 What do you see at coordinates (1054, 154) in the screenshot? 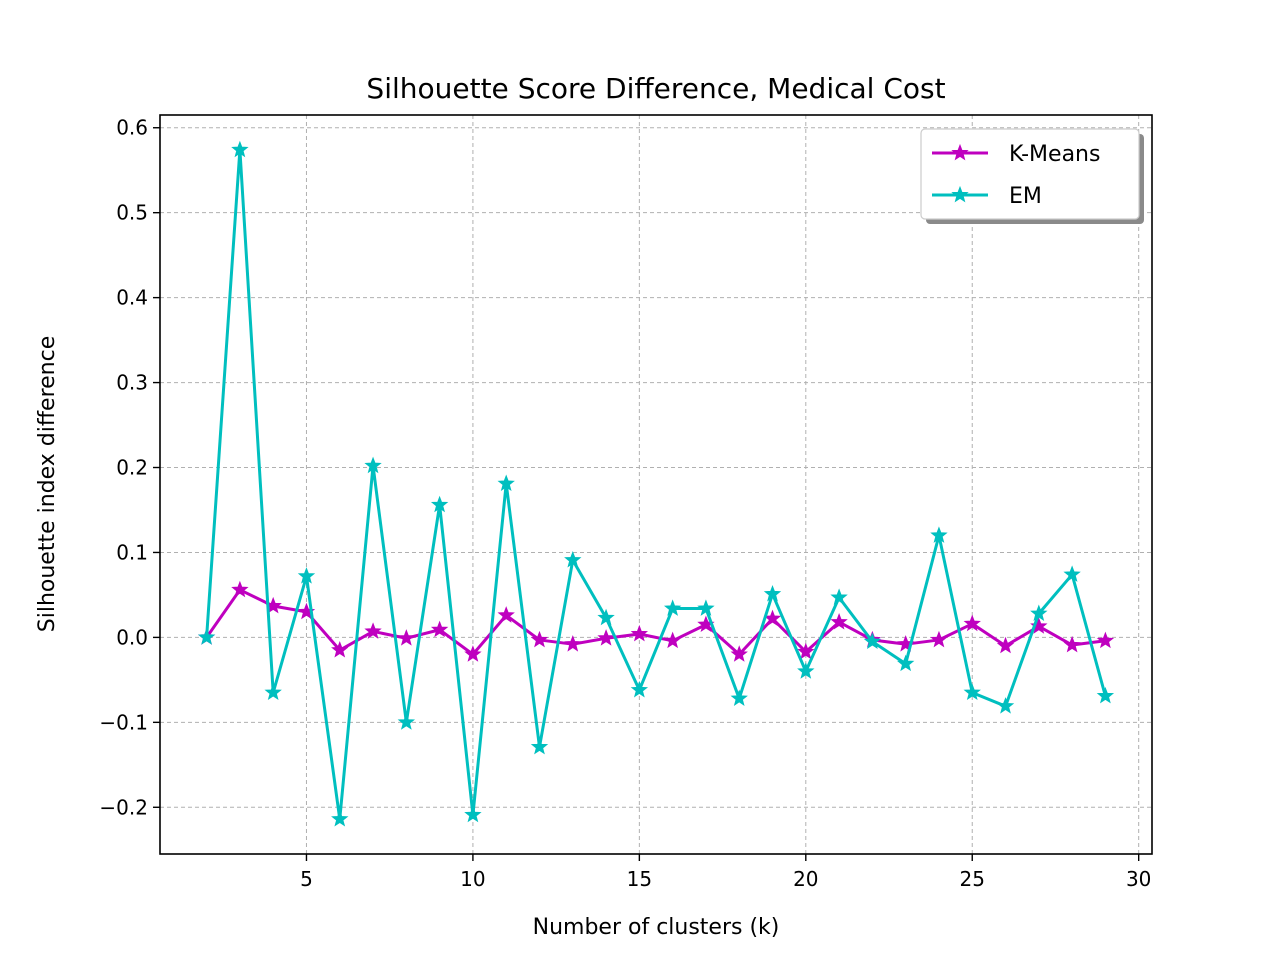
I see `legend-label: K-Means` at bounding box center [1054, 154].